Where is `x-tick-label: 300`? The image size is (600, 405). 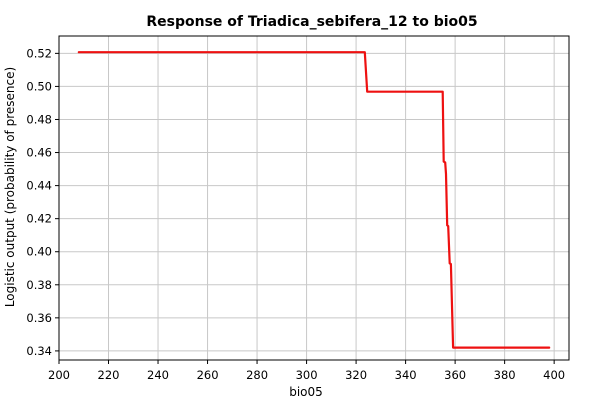 x-tick-label: 300 is located at coordinates (307, 375).